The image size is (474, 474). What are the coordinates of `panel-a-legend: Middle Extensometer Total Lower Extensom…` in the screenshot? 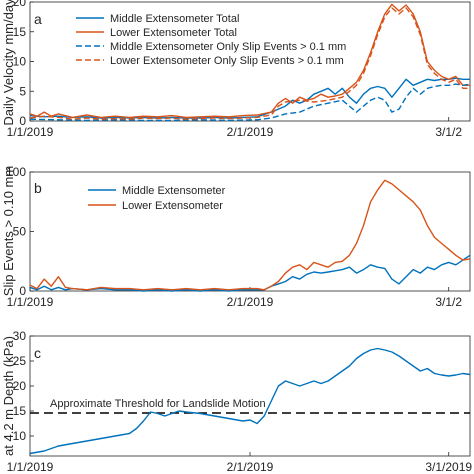 It's located at (211, 40).